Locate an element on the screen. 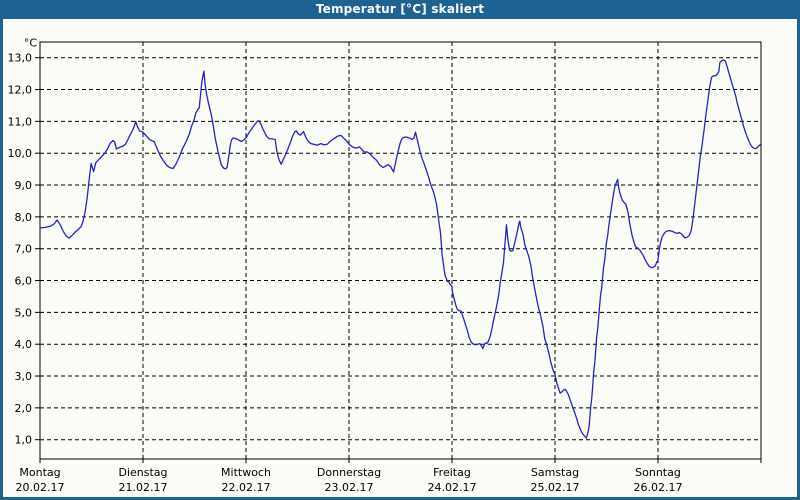 This screenshot has height=500, width=800. x-day-name-label: Dienstag is located at coordinates (142, 472).